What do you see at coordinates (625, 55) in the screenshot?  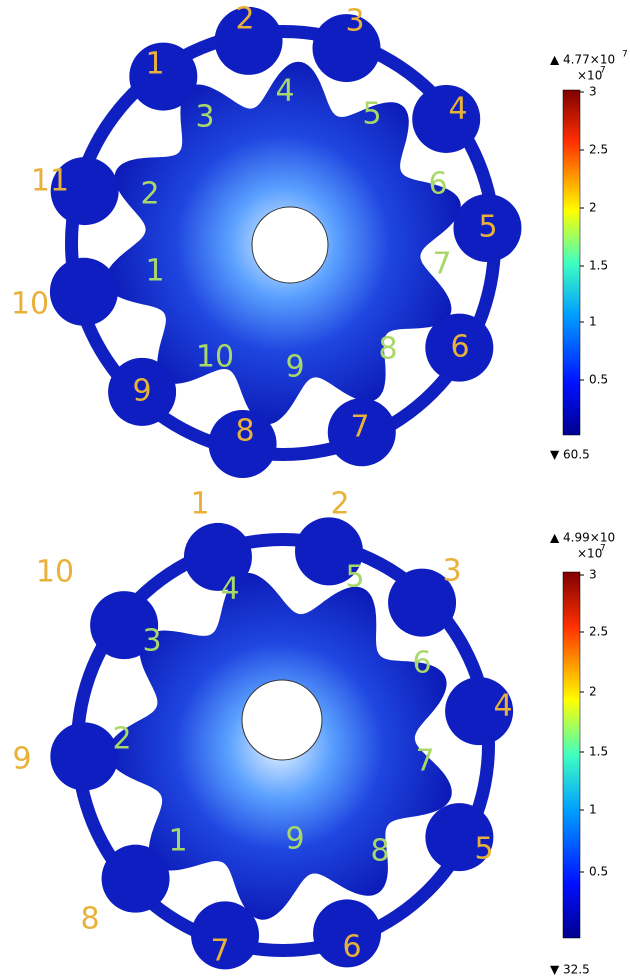 I see `colorbar-max-exponent: 7` at bounding box center [625, 55].